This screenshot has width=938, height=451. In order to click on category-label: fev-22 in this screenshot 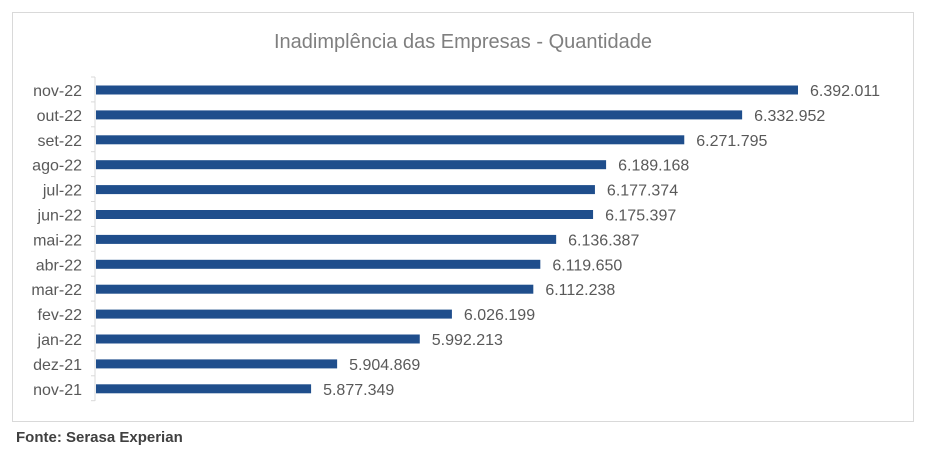, I will do `click(60, 315)`.